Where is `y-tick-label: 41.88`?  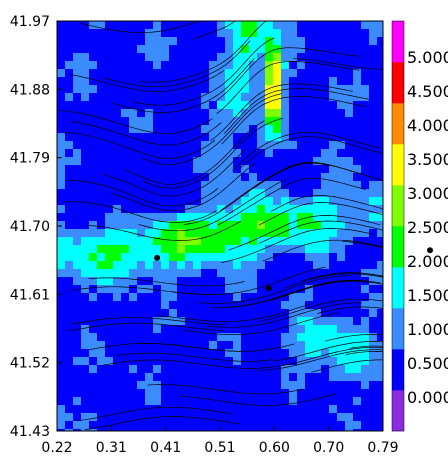 y-tick-label: 41.88 is located at coordinates (30, 90).